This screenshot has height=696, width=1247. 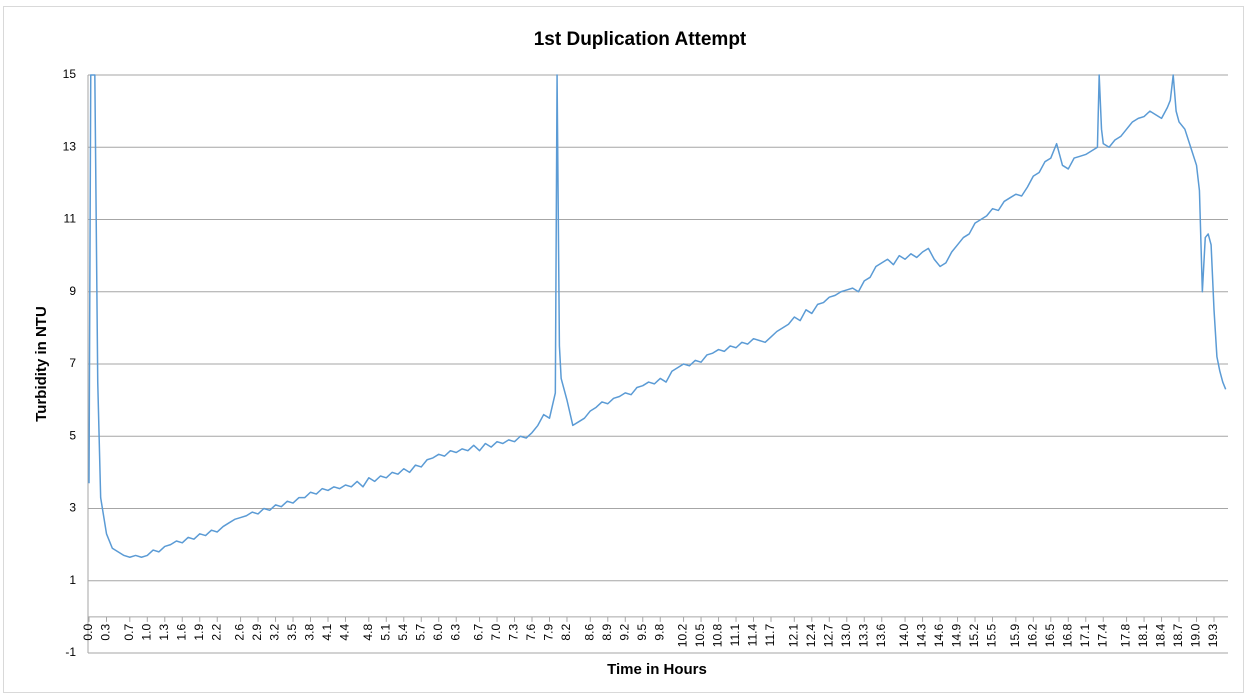 What do you see at coordinates (881, 636) in the screenshot?
I see `x-tick-label: 13.6` at bounding box center [881, 636].